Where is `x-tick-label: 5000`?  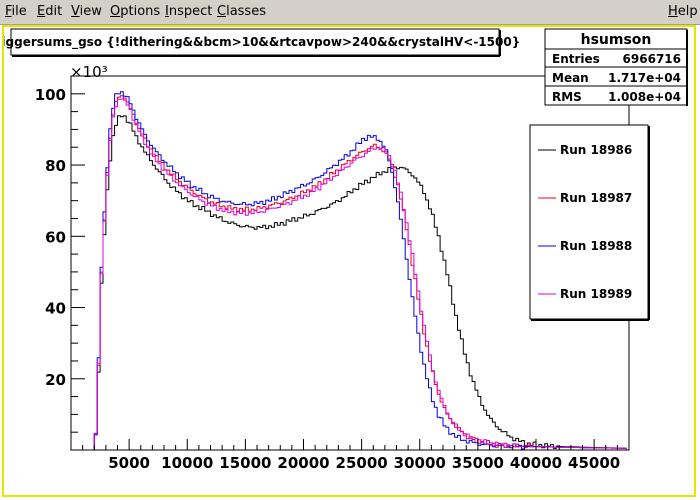 x-tick-label: 5000 is located at coordinates (129, 463).